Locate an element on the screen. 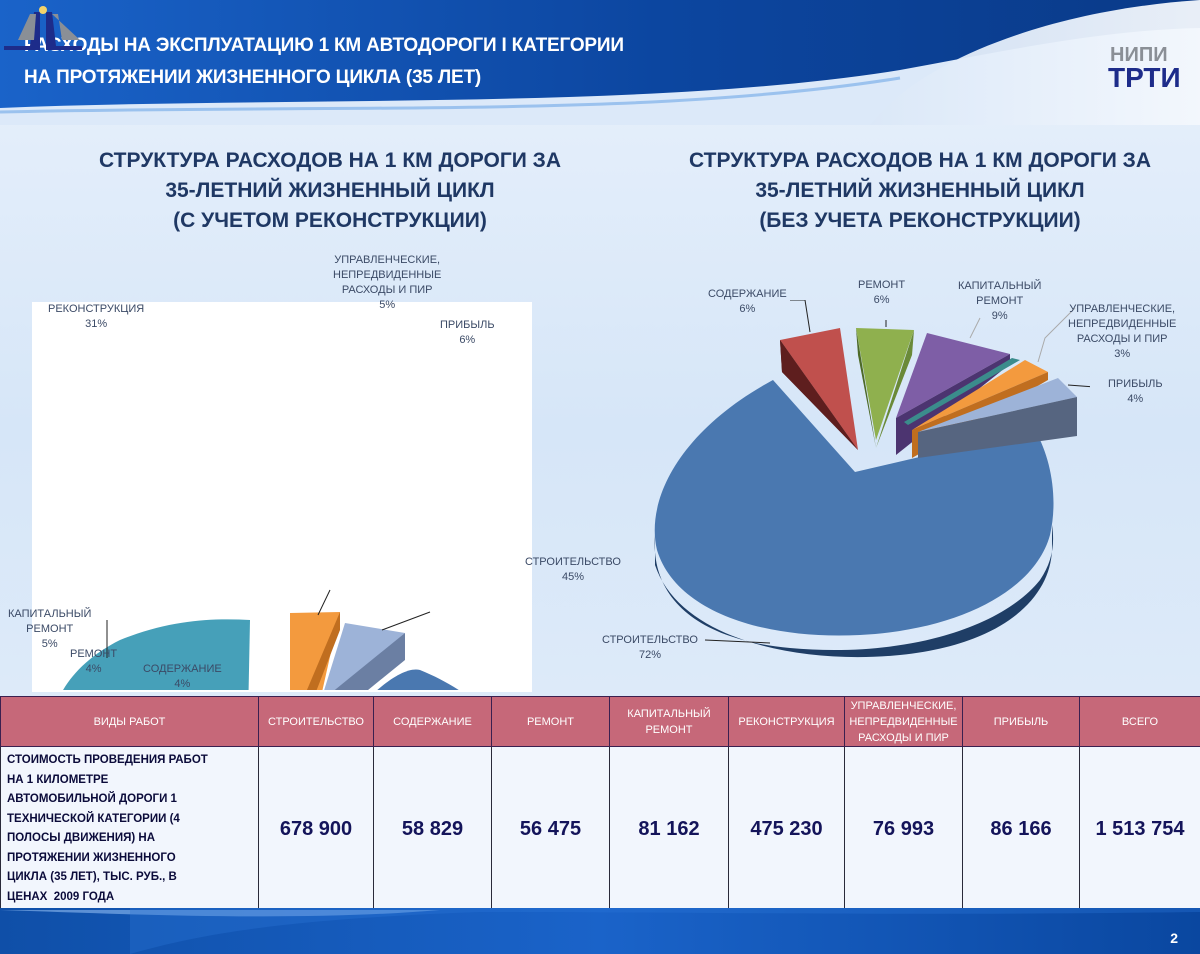 The width and height of the screenshot is (1200, 954). cell-profit: 86 166 is located at coordinates (1021, 829).